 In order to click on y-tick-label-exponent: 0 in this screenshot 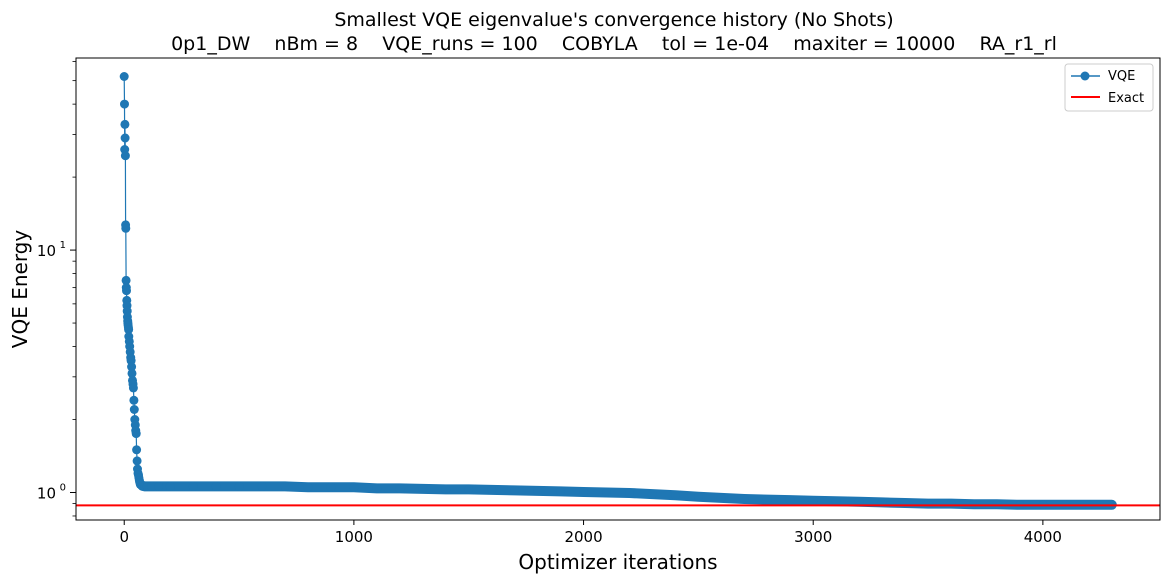, I will do `click(63, 487)`.